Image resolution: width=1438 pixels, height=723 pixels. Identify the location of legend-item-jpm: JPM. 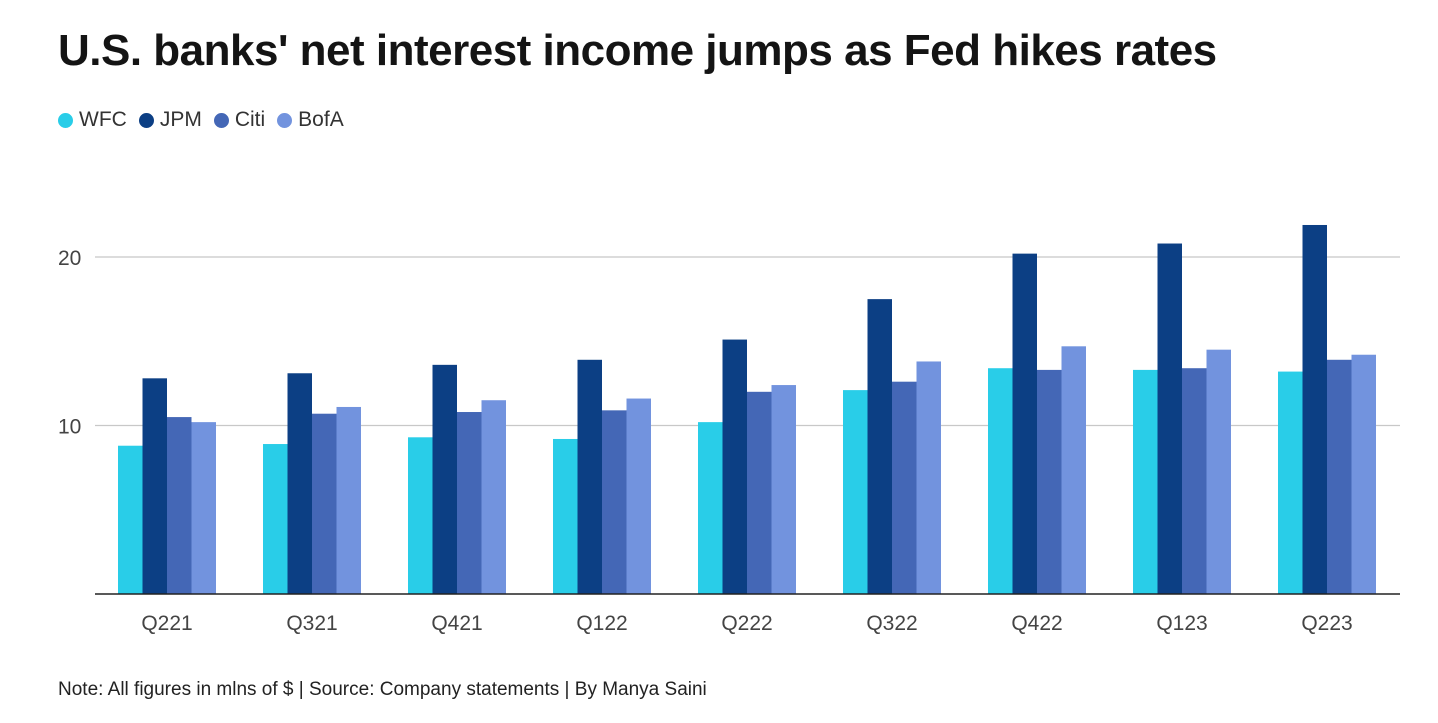
(170, 120).